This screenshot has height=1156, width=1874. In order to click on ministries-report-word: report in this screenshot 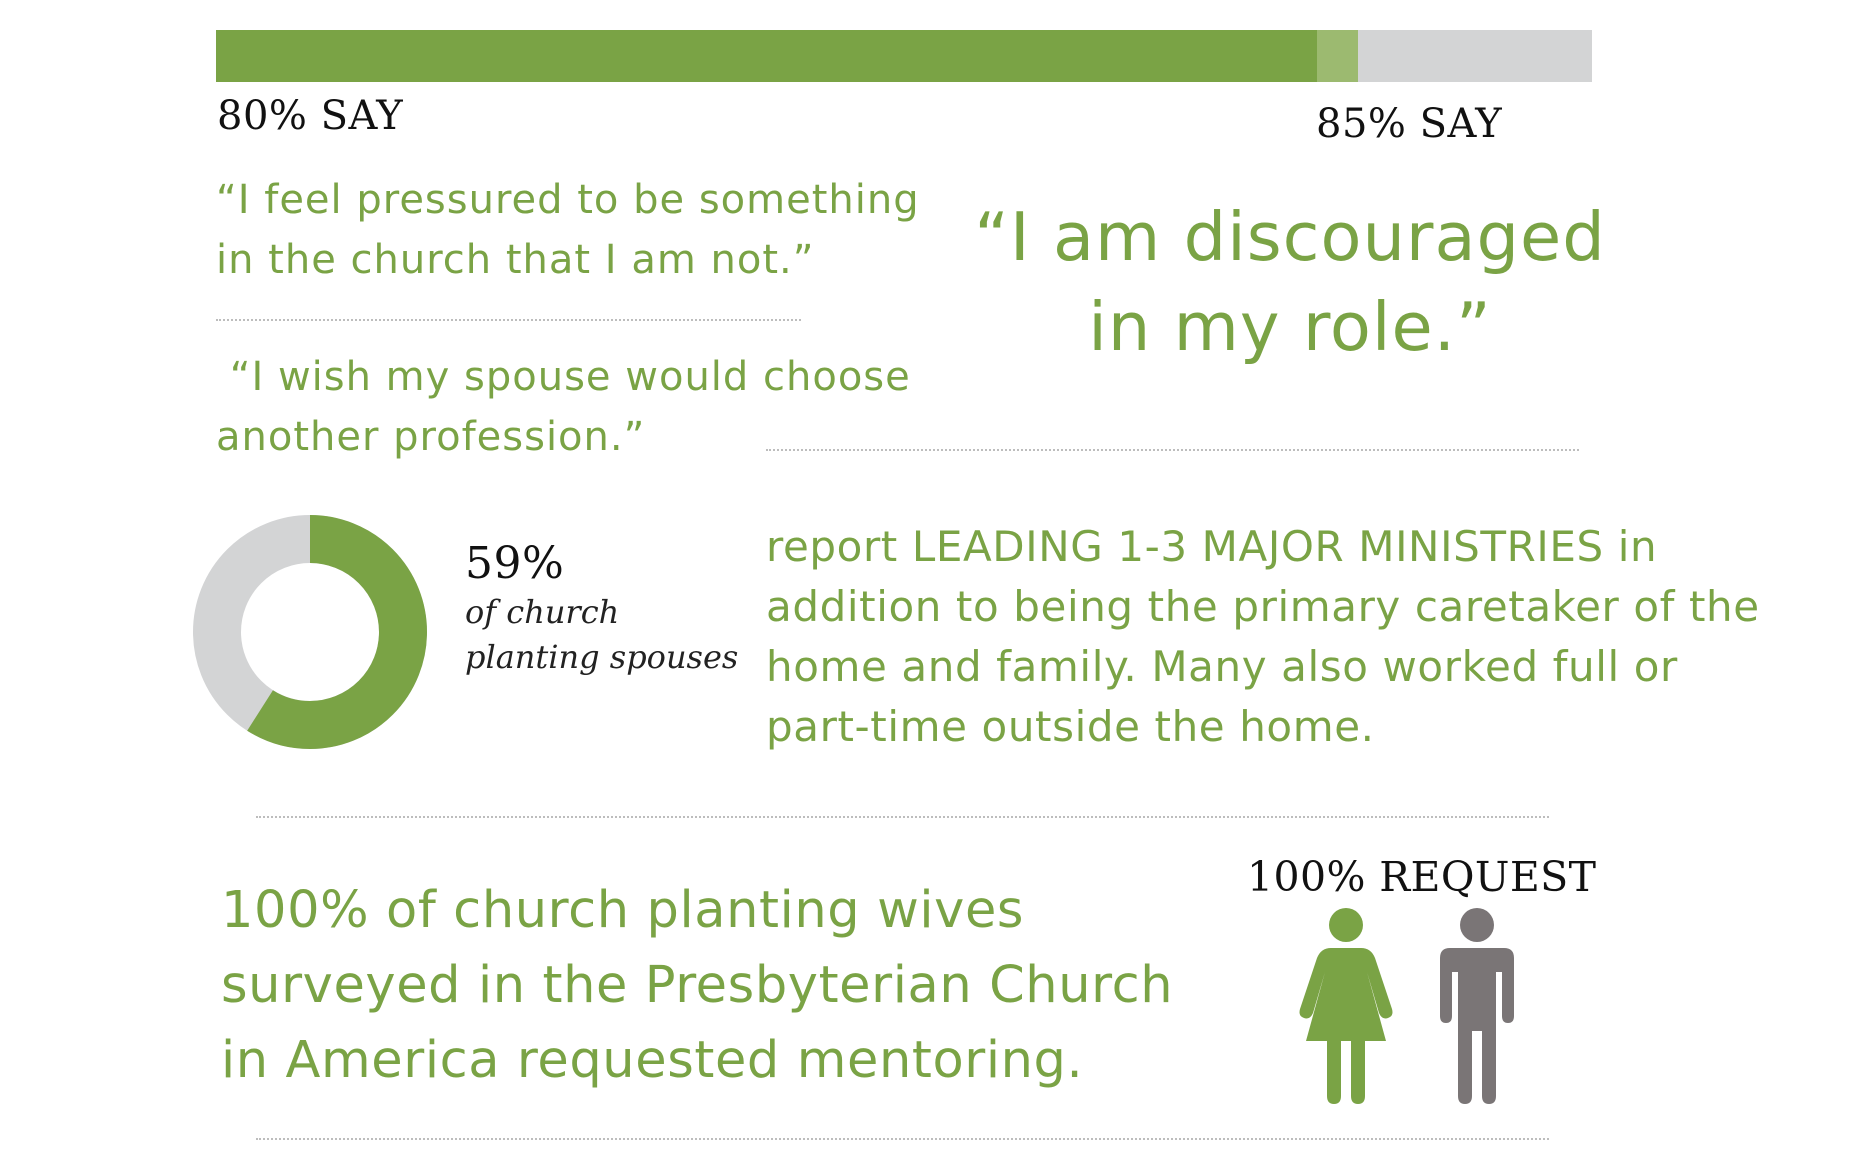, I will do `click(839, 546)`.